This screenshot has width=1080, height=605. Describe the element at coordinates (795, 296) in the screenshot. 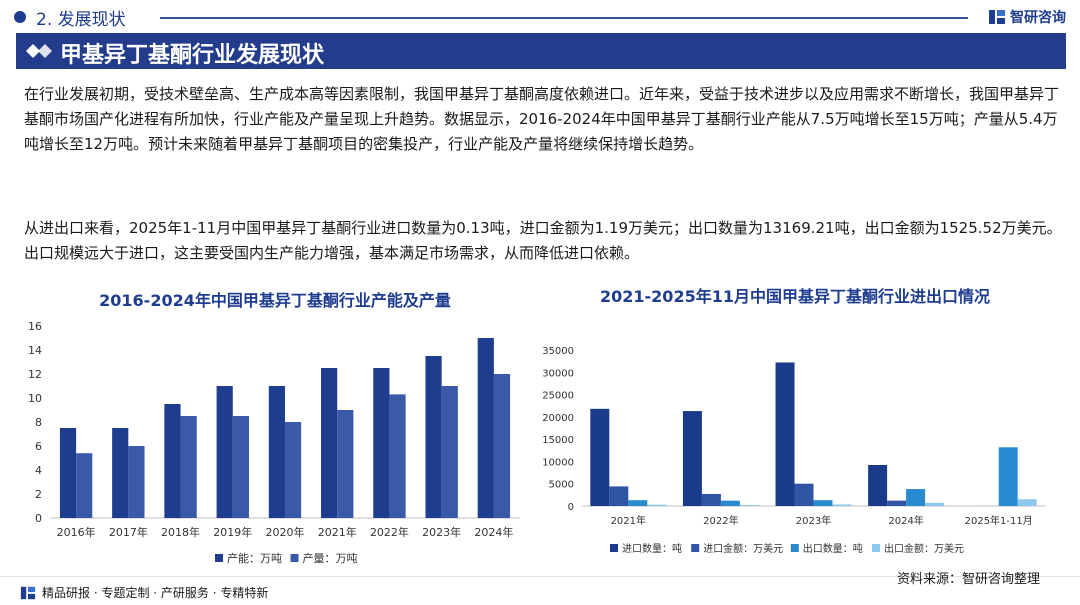

I see `chart2-title: 2021-2025年11月中国甲基异丁基酮行业进出口情况` at that location.